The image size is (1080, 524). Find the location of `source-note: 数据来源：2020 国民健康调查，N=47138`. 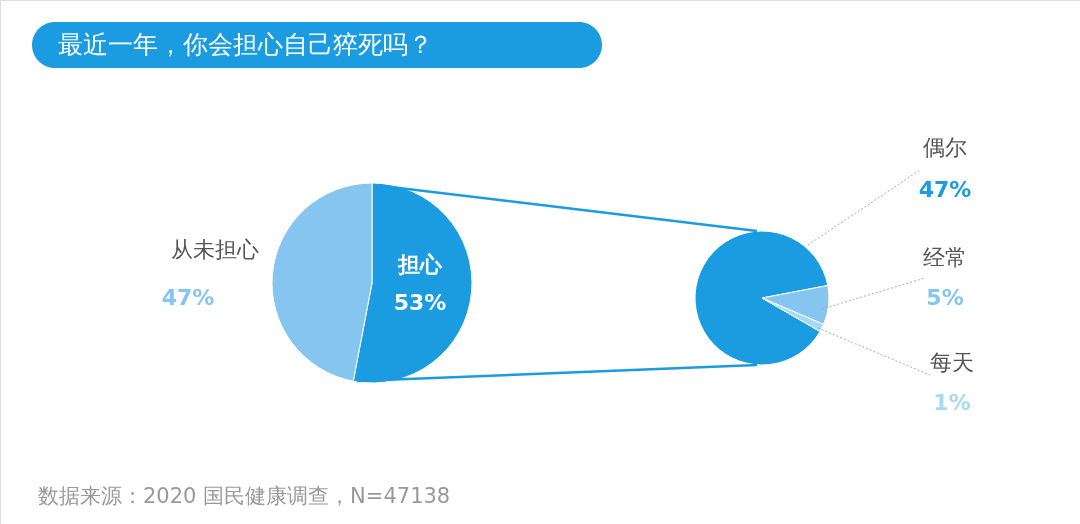

source-note: 数据来源：2020 国民健康调查，N=47138 is located at coordinates (244, 496).